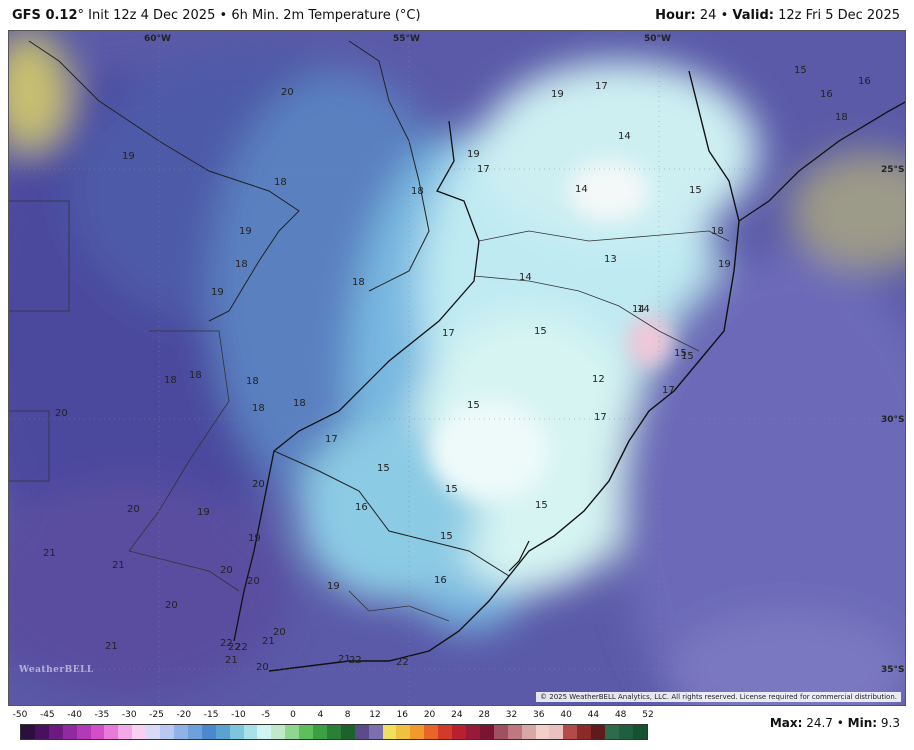 The height and width of the screenshot is (750, 914). I want to click on sao-paulo-coast, so click(821, 161).